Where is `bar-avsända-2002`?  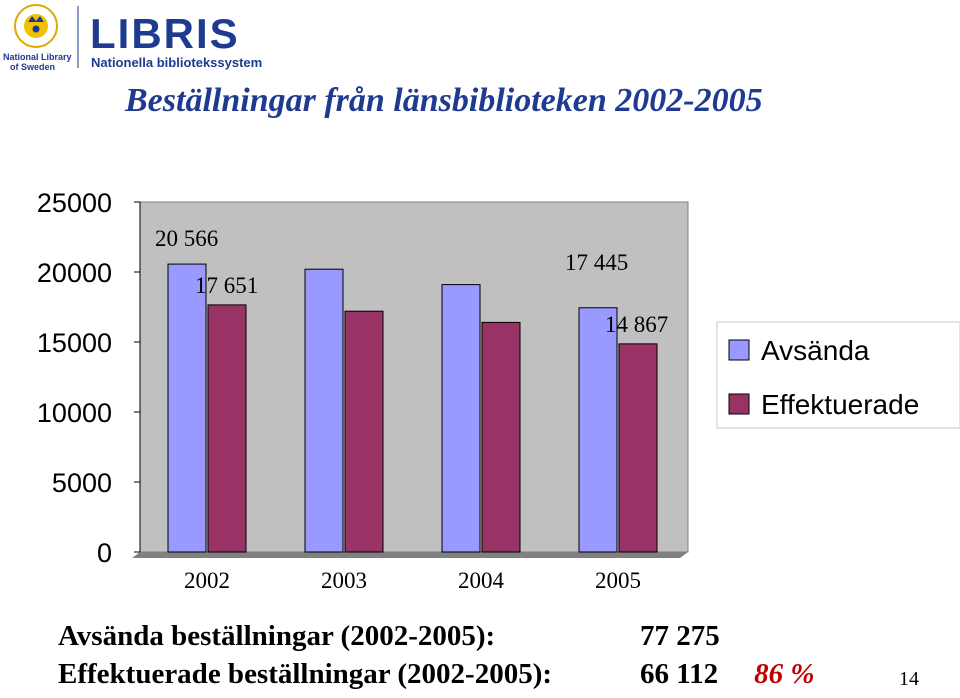
bar-avsända-2002 is located at coordinates (187, 408).